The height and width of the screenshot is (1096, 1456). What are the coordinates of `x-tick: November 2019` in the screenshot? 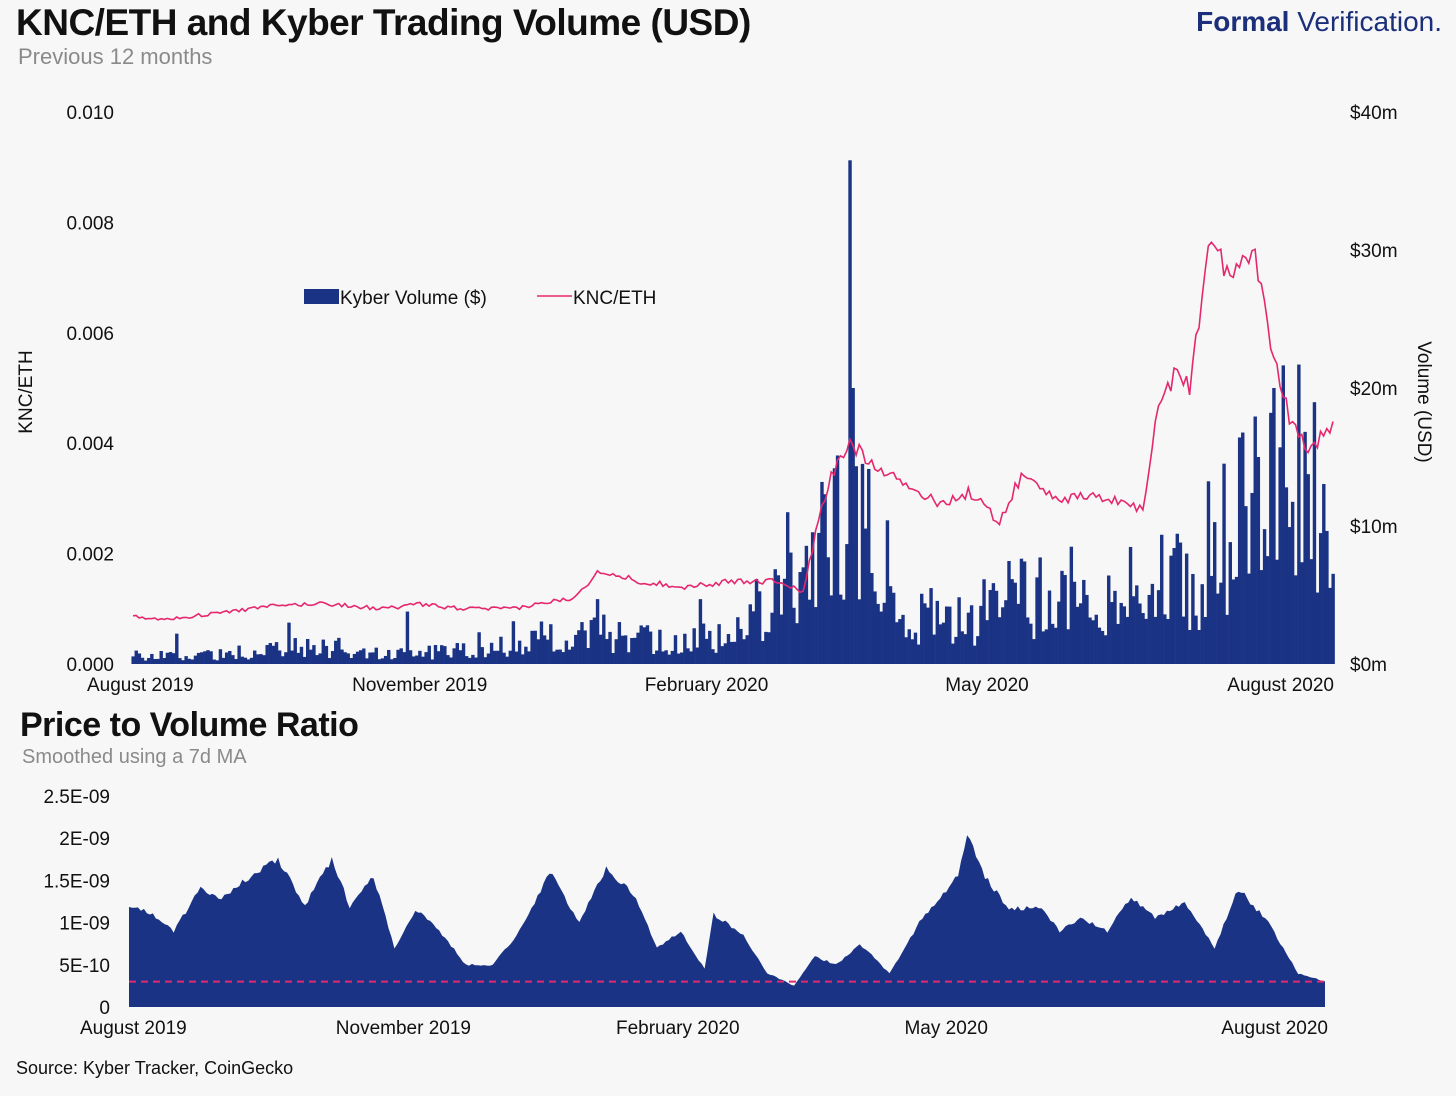 It's located at (419, 685).